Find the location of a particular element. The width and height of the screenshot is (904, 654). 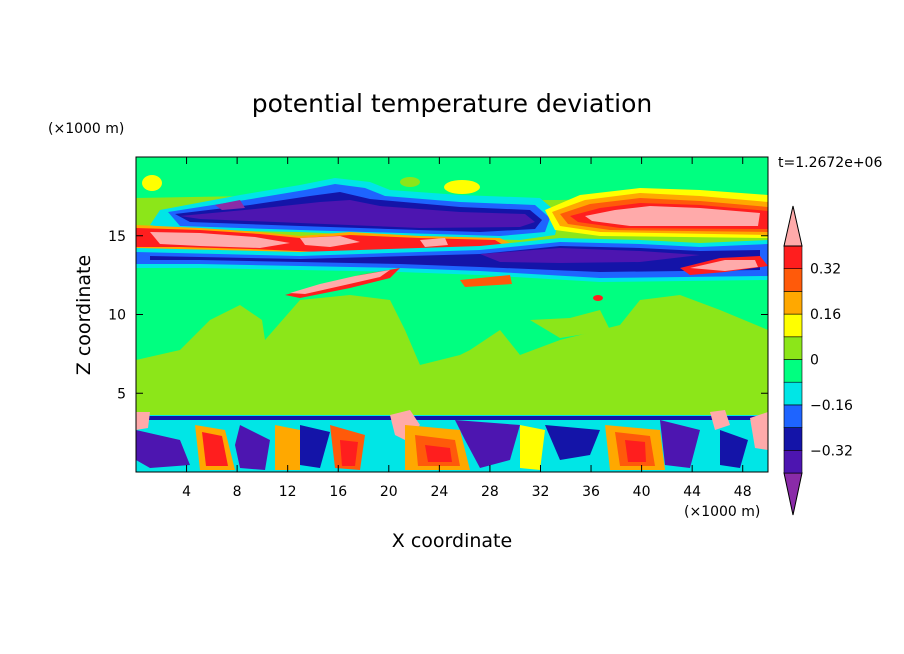

y-axis-label: Z coordinate is located at coordinates (84, 315).